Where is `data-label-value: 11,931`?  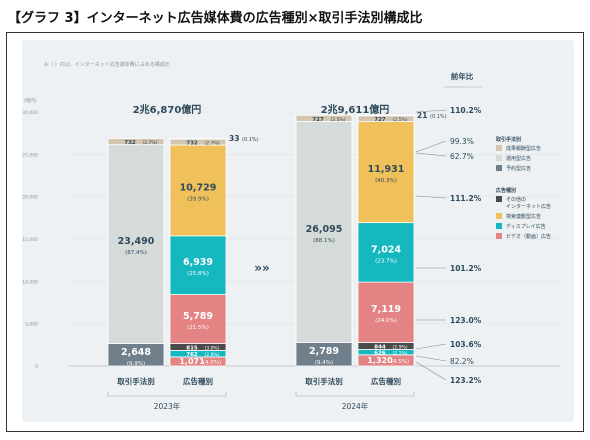
data-label-value: 11,931 is located at coordinates (386, 169).